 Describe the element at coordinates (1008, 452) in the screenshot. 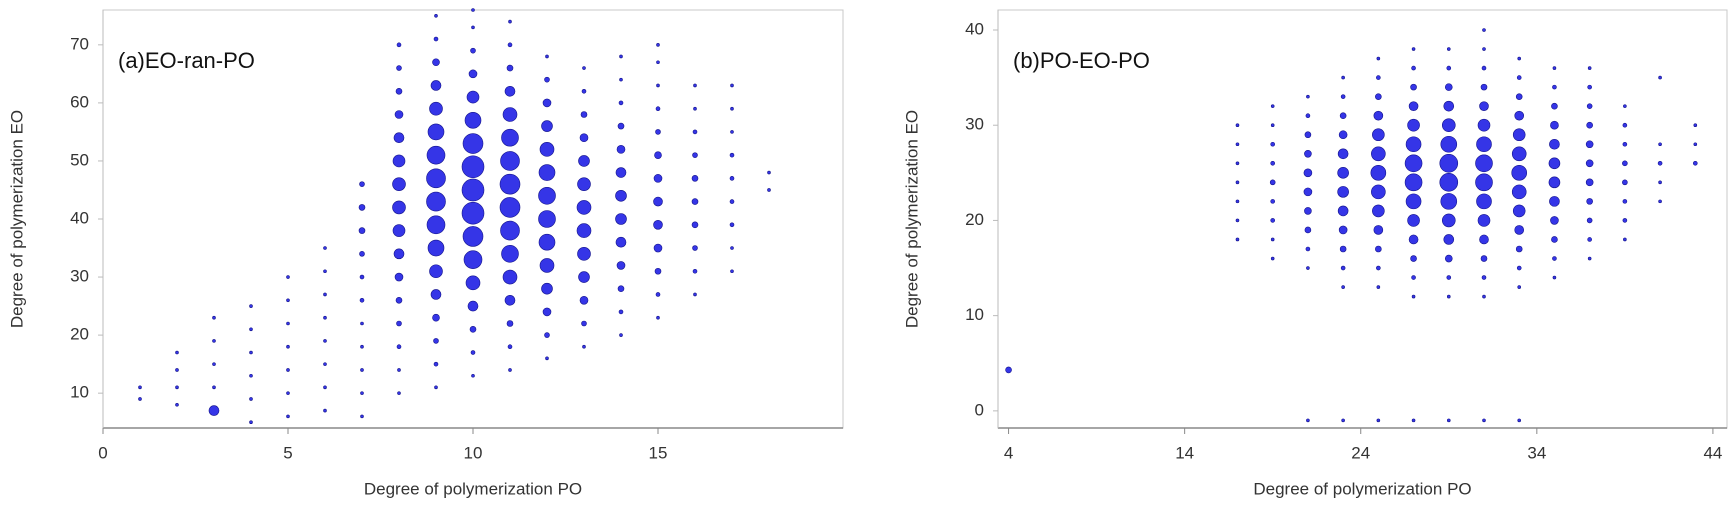

I see `x-tick-label: 4` at that location.